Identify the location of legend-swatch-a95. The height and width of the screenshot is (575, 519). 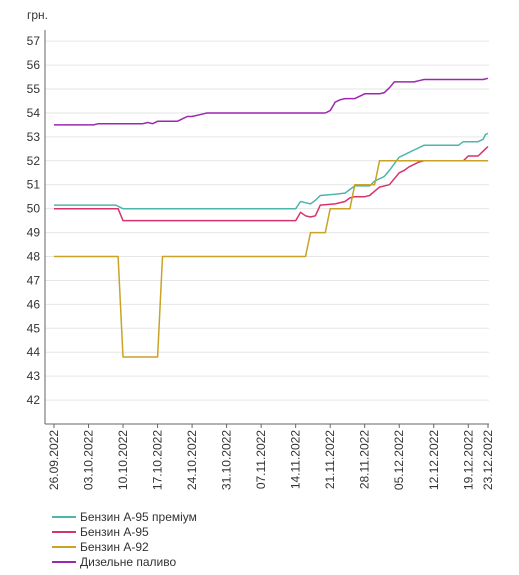
(64, 531).